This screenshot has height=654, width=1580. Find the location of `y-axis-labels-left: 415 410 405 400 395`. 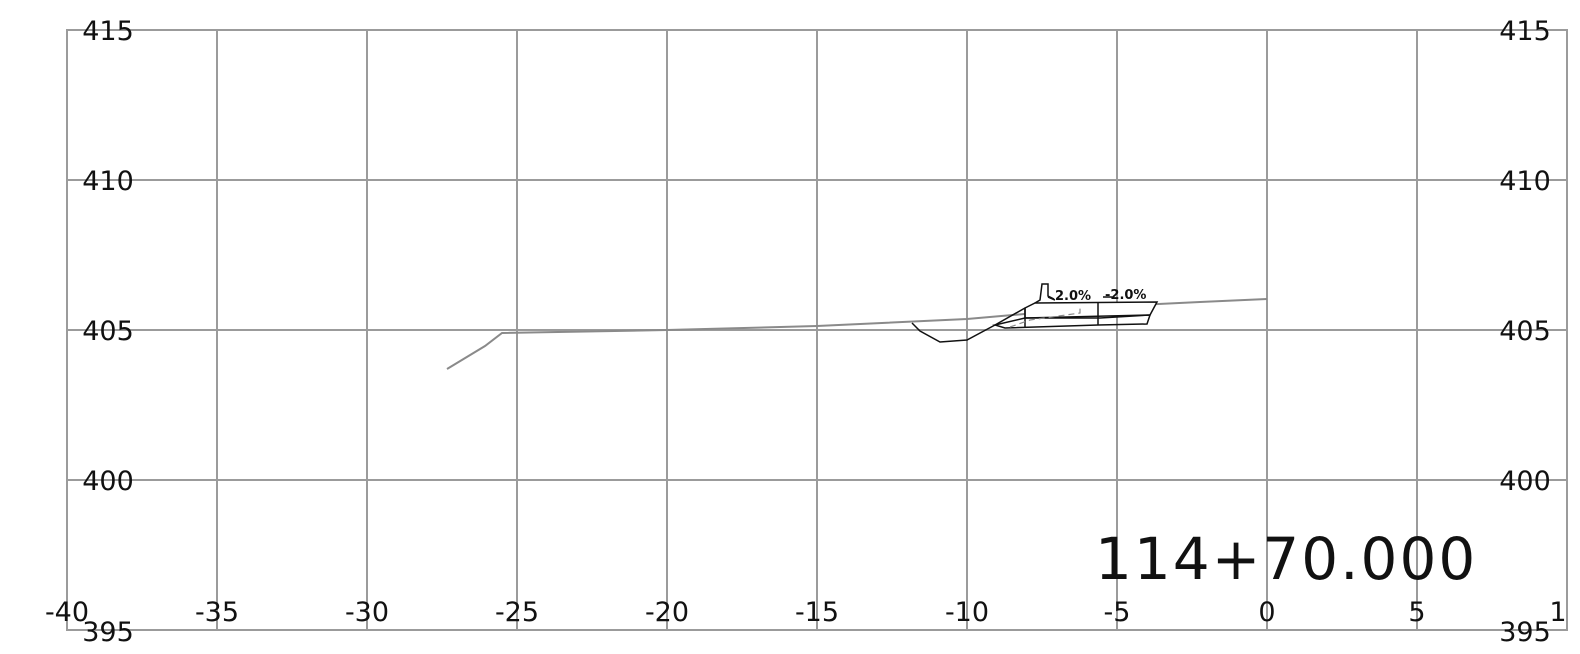

y-axis-labels-left: 415 410 405 400 395 is located at coordinates (108, 332).